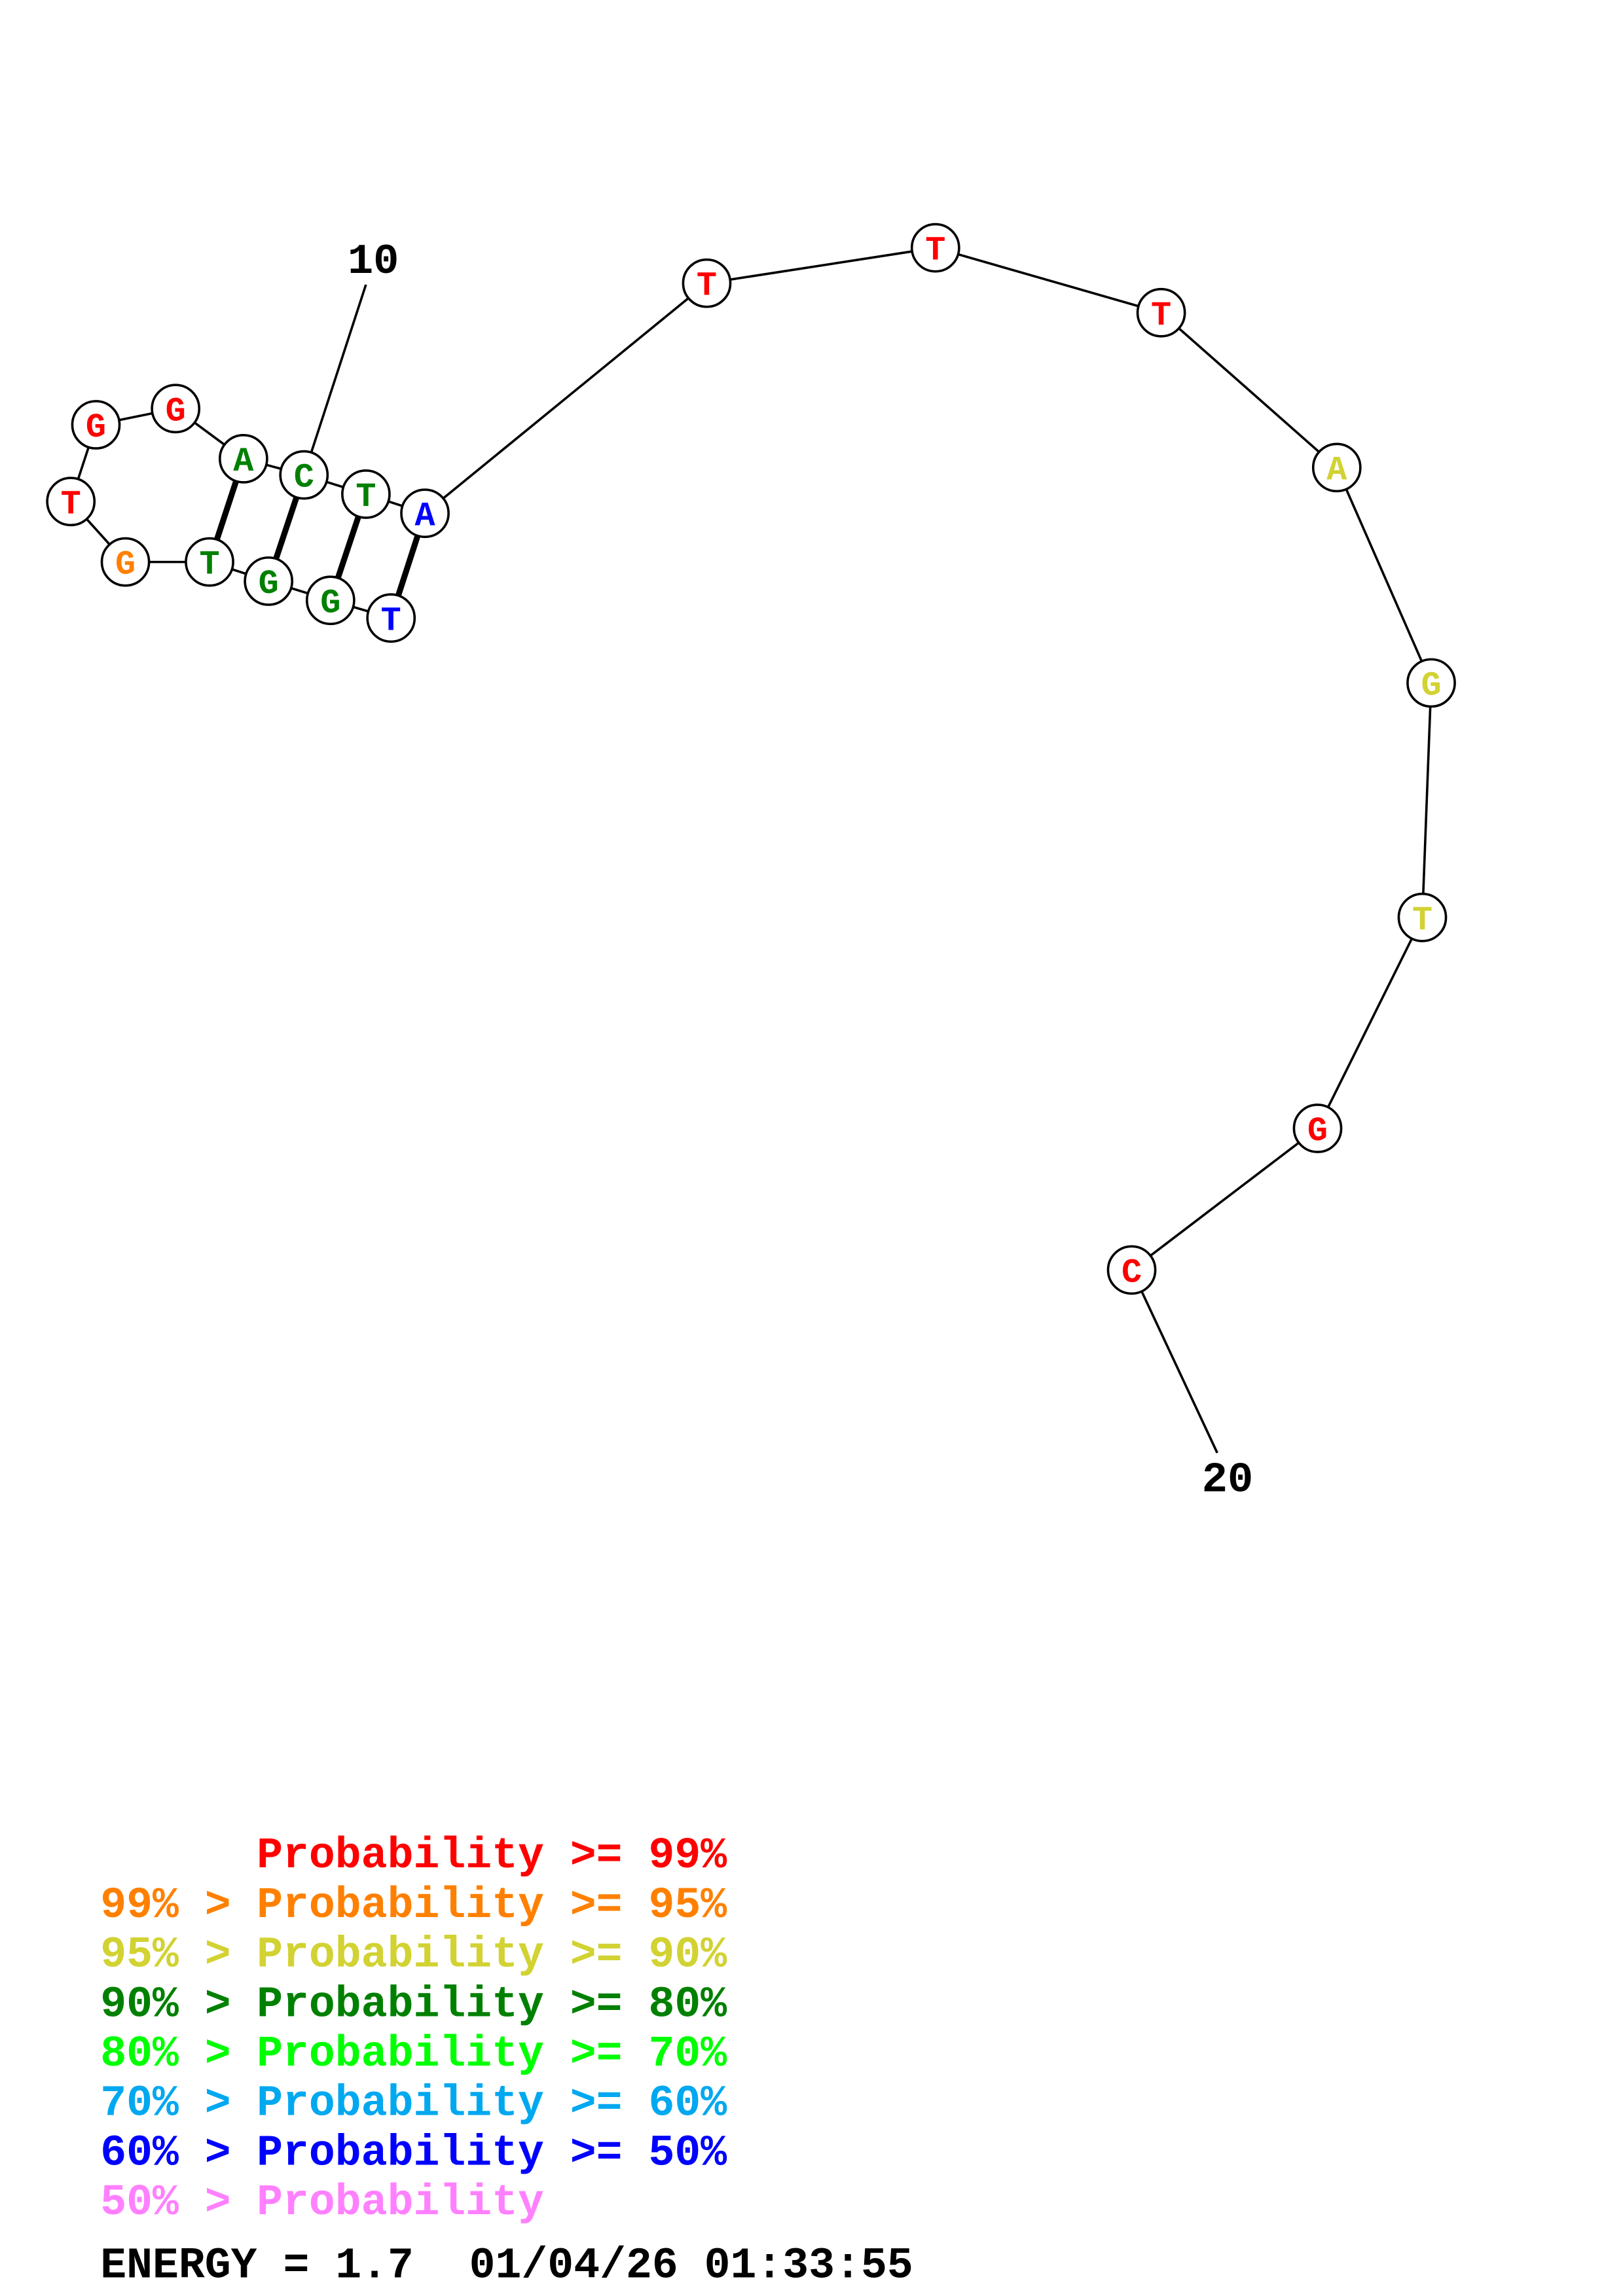 The width and height of the screenshot is (1623, 2296). Describe the element at coordinates (400, 2202) in the screenshot. I see `legend-text: Probability` at that location.